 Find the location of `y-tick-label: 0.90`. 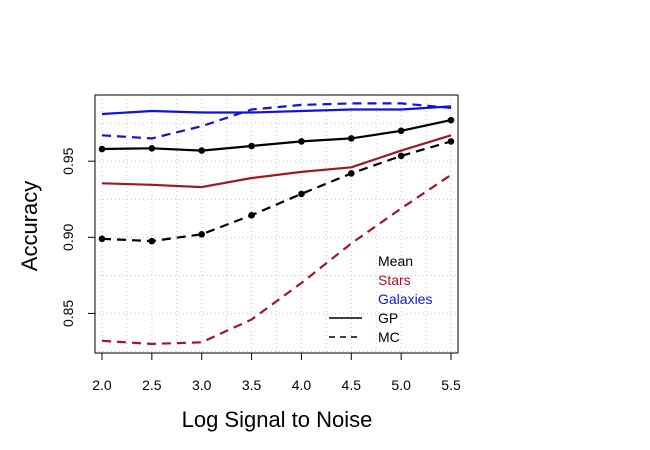

y-tick-label: 0.90 is located at coordinates (68, 236).